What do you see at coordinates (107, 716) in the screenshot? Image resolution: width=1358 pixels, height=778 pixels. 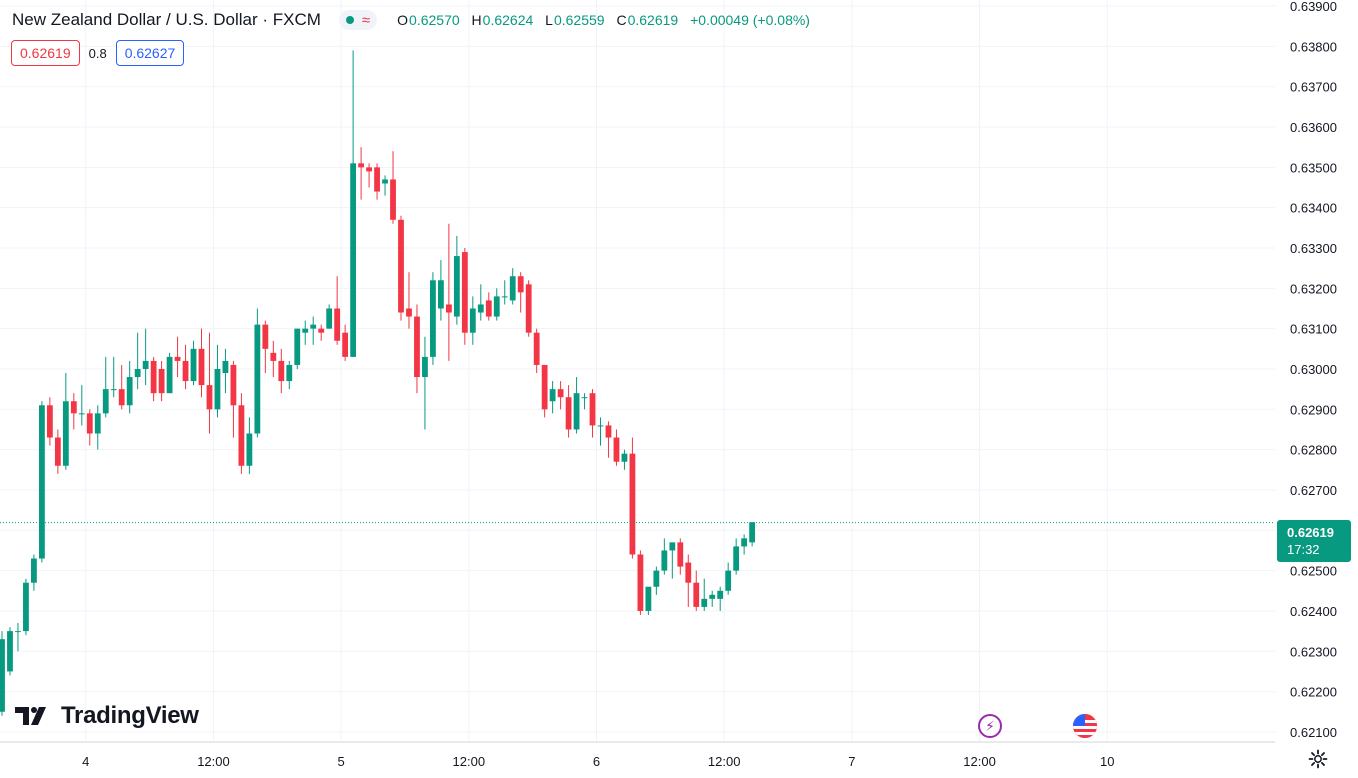 I see `tradingview-logo: TradingView` at bounding box center [107, 716].